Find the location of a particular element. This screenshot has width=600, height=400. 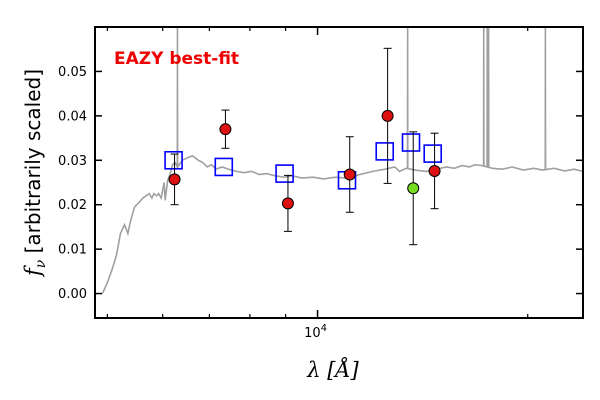

y-tick-label: 0.03 is located at coordinates (72, 161).